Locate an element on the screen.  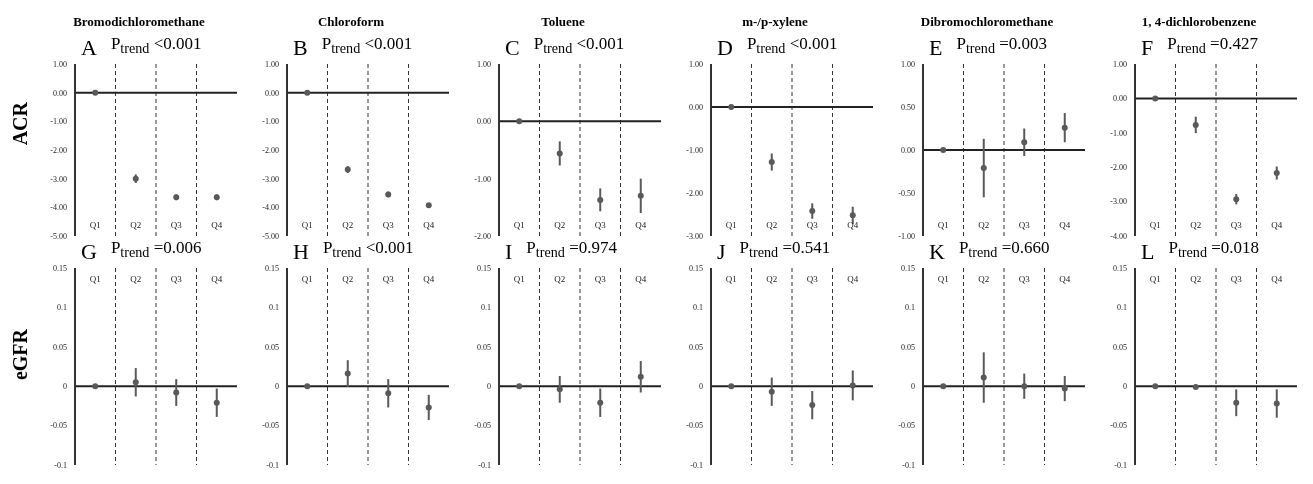
y-tick-label: -5.00 is located at coordinates (58, 236).